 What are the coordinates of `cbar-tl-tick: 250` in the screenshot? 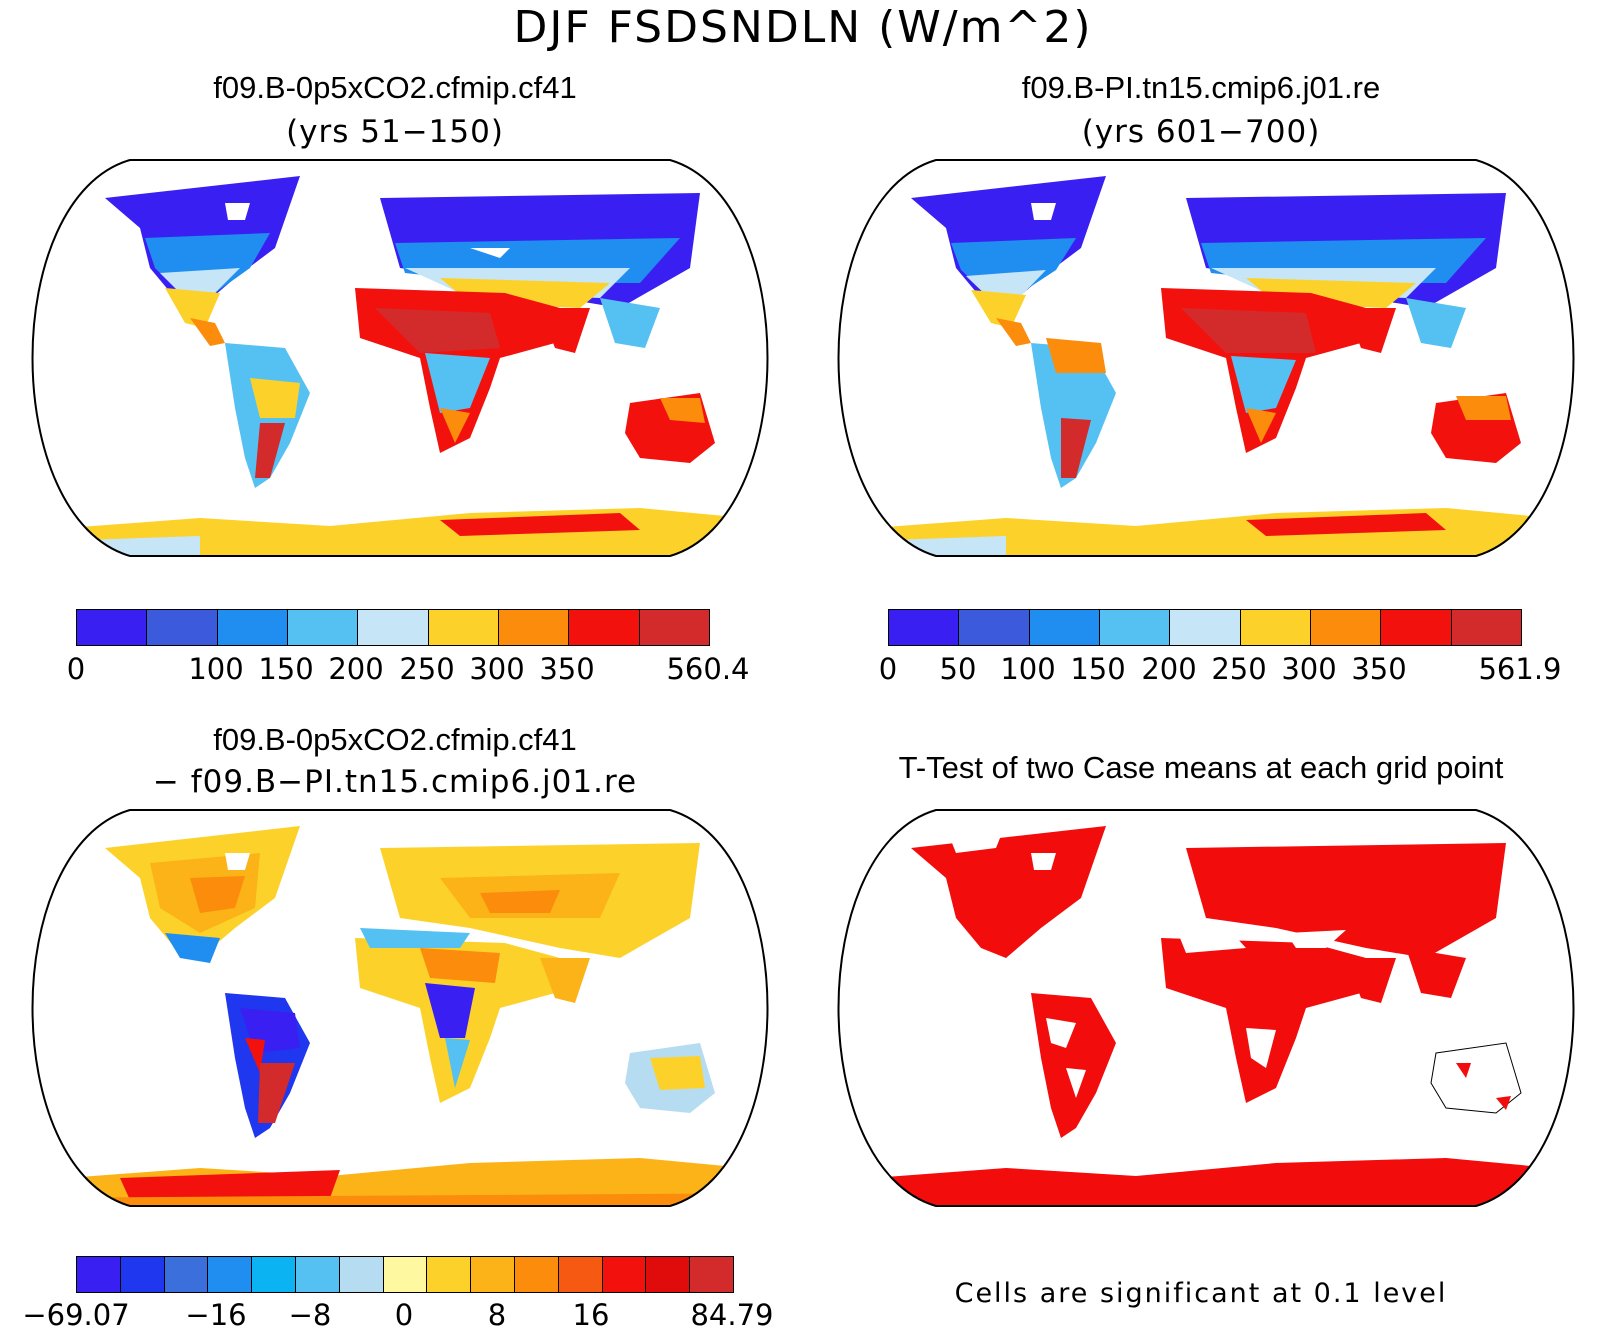 It's located at (427, 669).